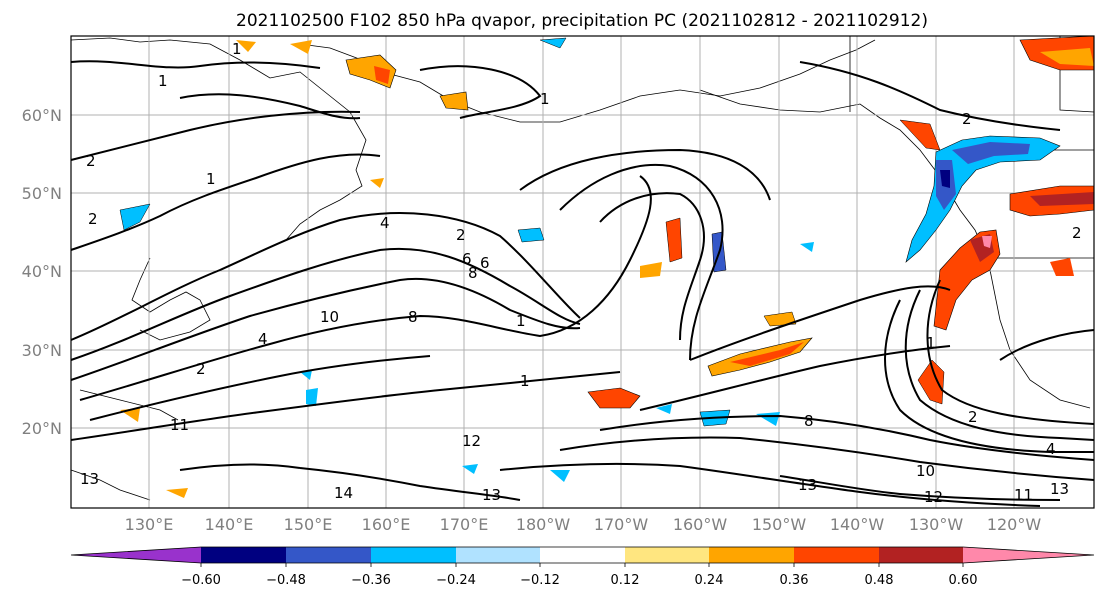 This screenshot has height=601, width=1105. Describe the element at coordinates (963, 580) in the screenshot. I see `colorbar-tick-label: 0.60` at that location.